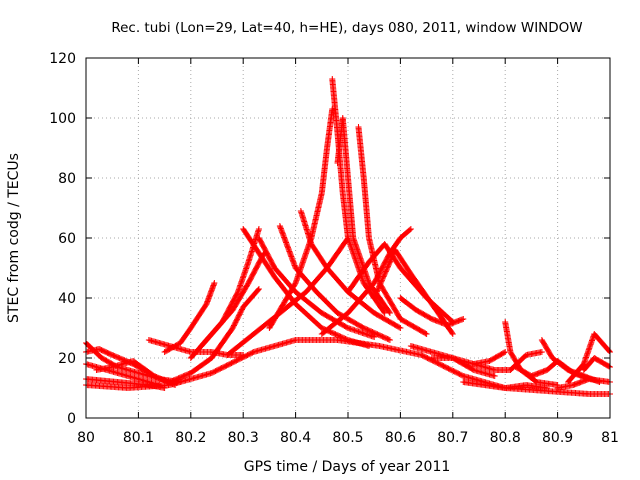 The height and width of the screenshot is (480, 640). Describe the element at coordinates (138, 438) in the screenshot. I see `x-tick-label: 80.1` at that location.